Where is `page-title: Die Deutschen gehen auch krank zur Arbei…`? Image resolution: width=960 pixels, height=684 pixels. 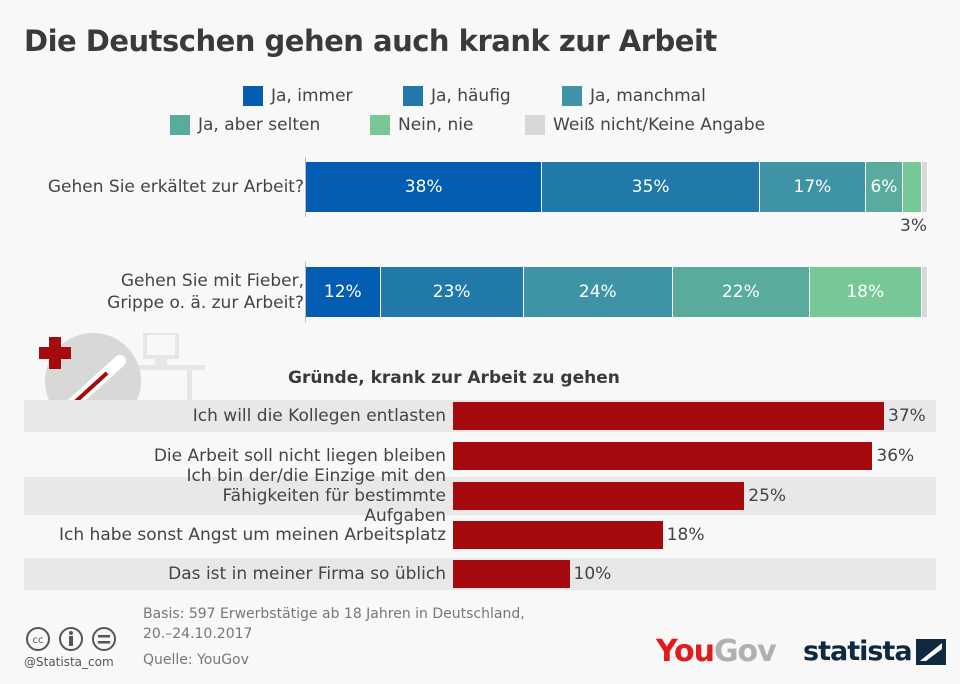 page-title: Die Deutschen gehen auch krank zur Arbei… is located at coordinates (370, 41).